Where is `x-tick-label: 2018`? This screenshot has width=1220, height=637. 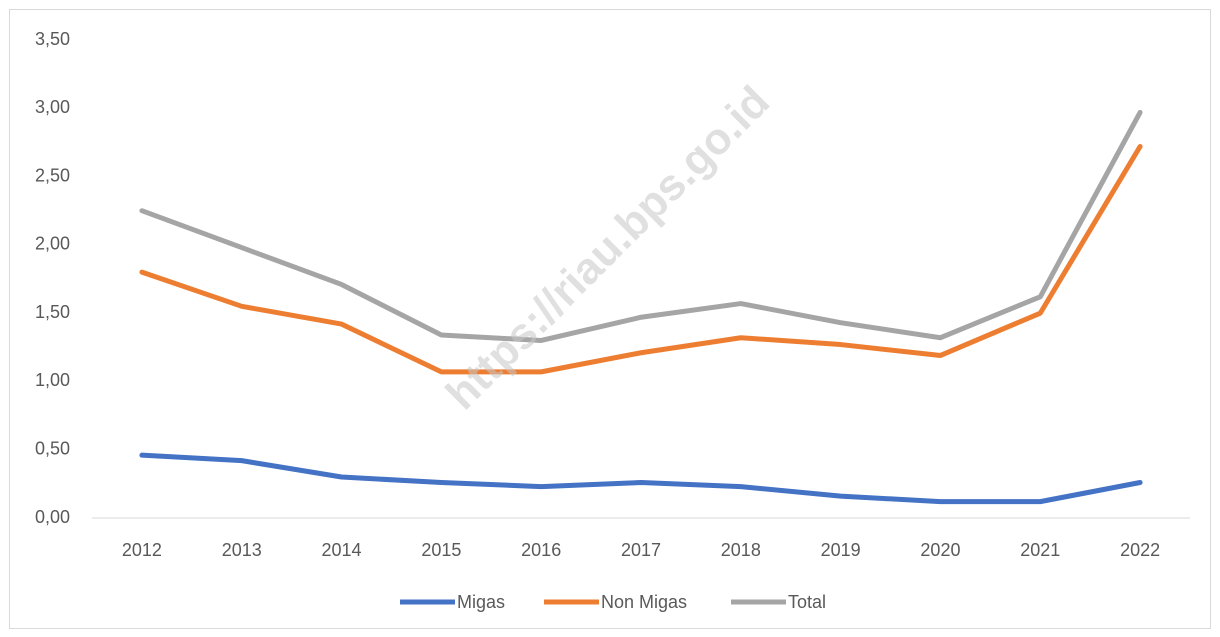
x-tick-label: 2018 is located at coordinates (741, 550).